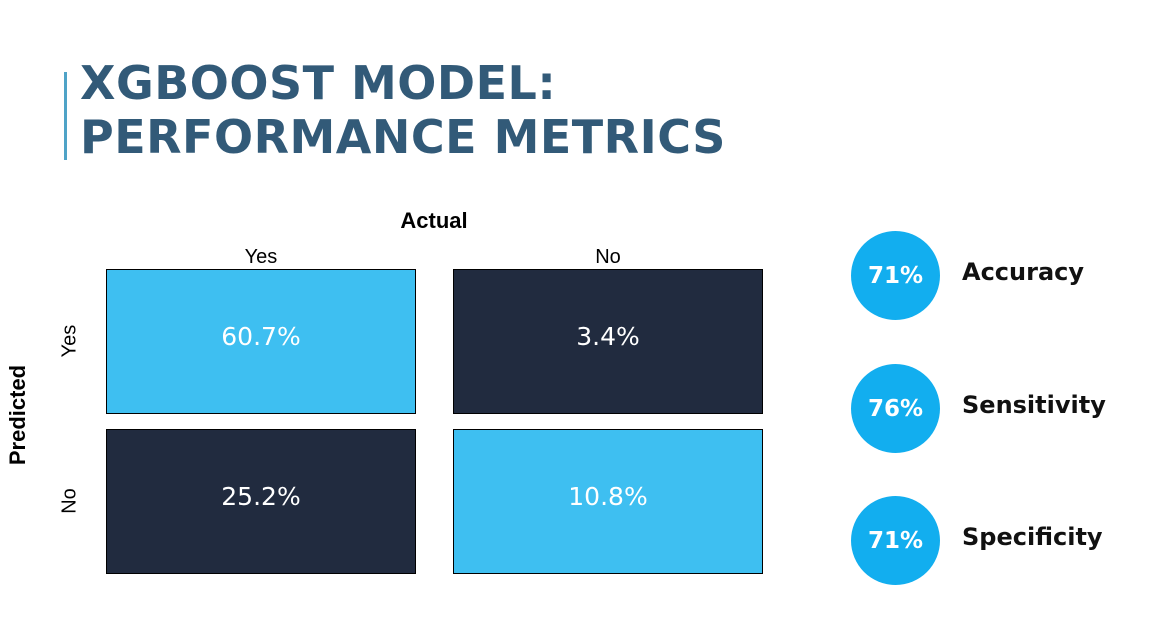 The width and height of the screenshot is (1160, 638). I want to click on page-title-line-2: PERFORMANCE METRICS, so click(403, 137).